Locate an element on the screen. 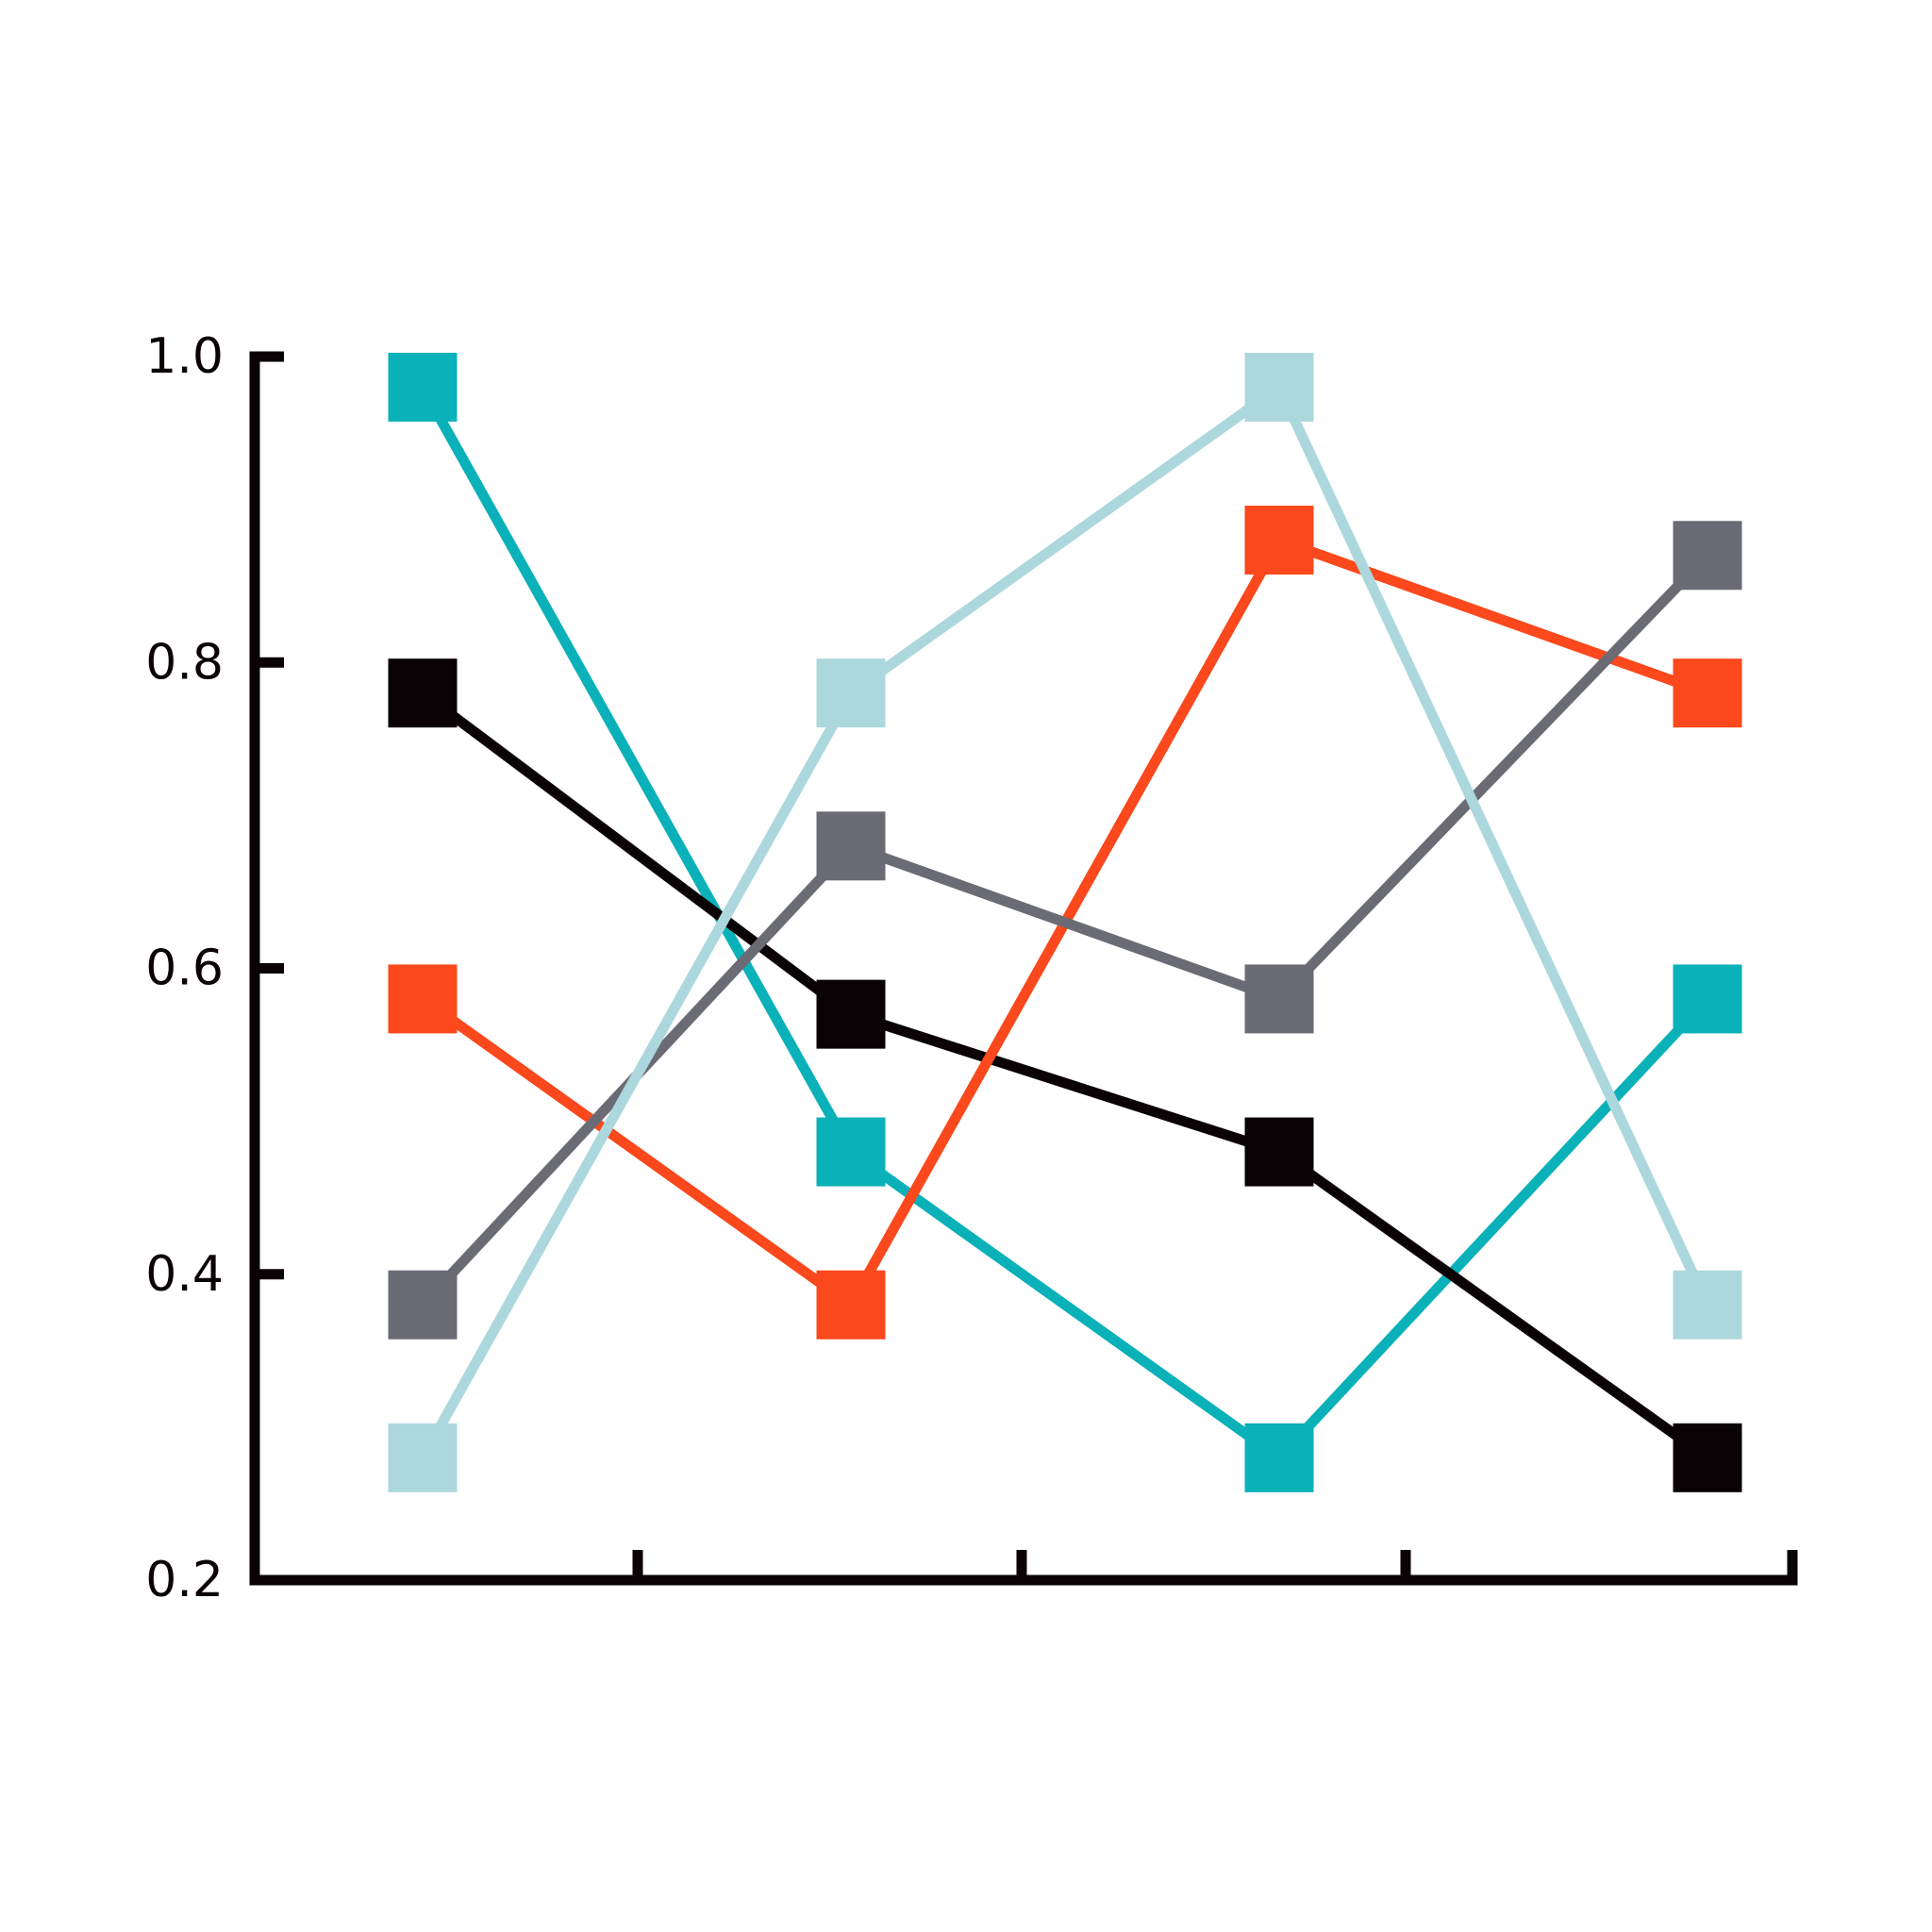 Image resolution: width=1932 pixels, height=1932 pixels. y-tick-label: 0.8 is located at coordinates (185, 663).